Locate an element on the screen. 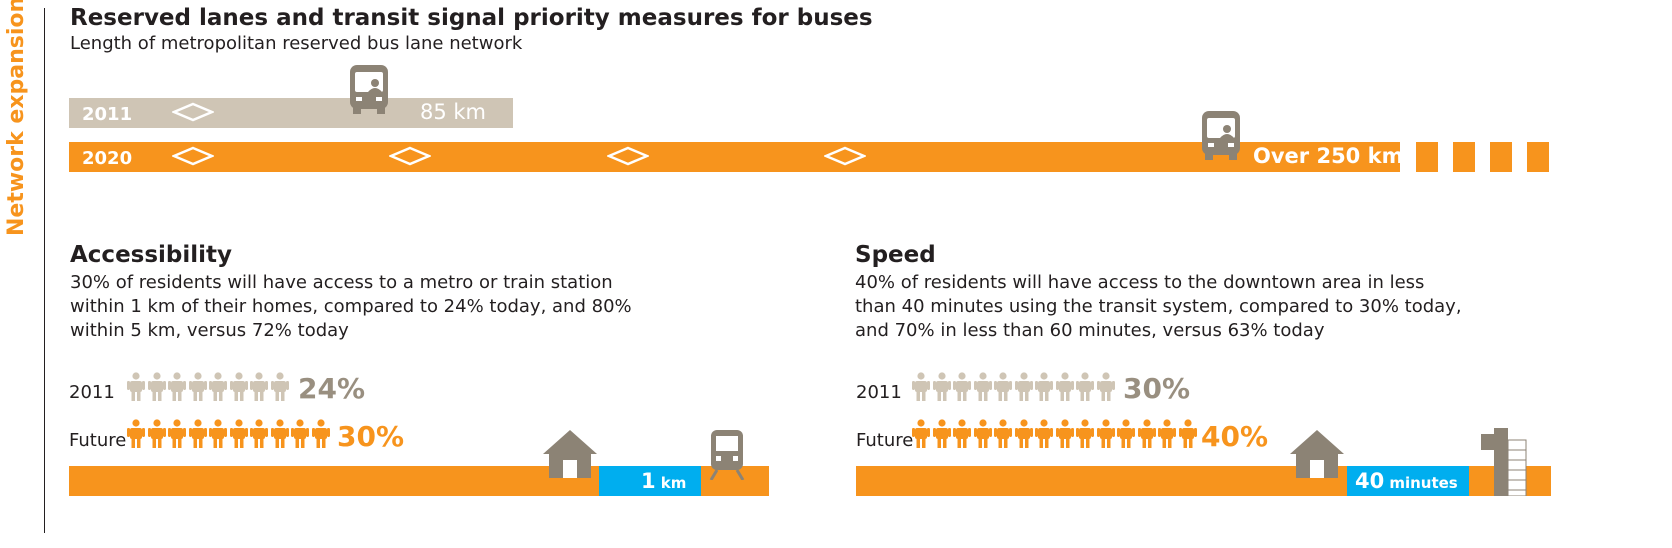 The image size is (1672, 548). accessibility-future-label: Future is located at coordinates (98, 440).